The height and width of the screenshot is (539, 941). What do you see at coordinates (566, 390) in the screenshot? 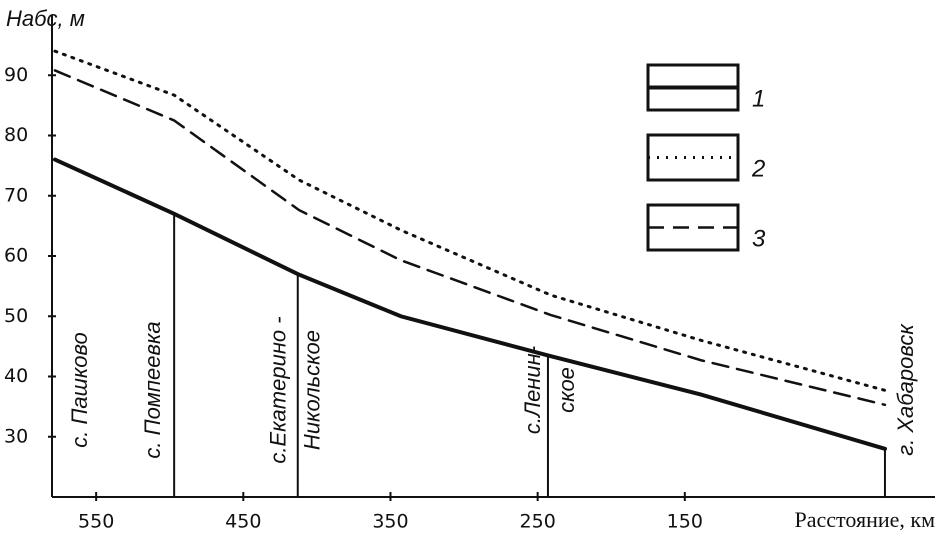
I see `settlement-label: ское` at bounding box center [566, 390].